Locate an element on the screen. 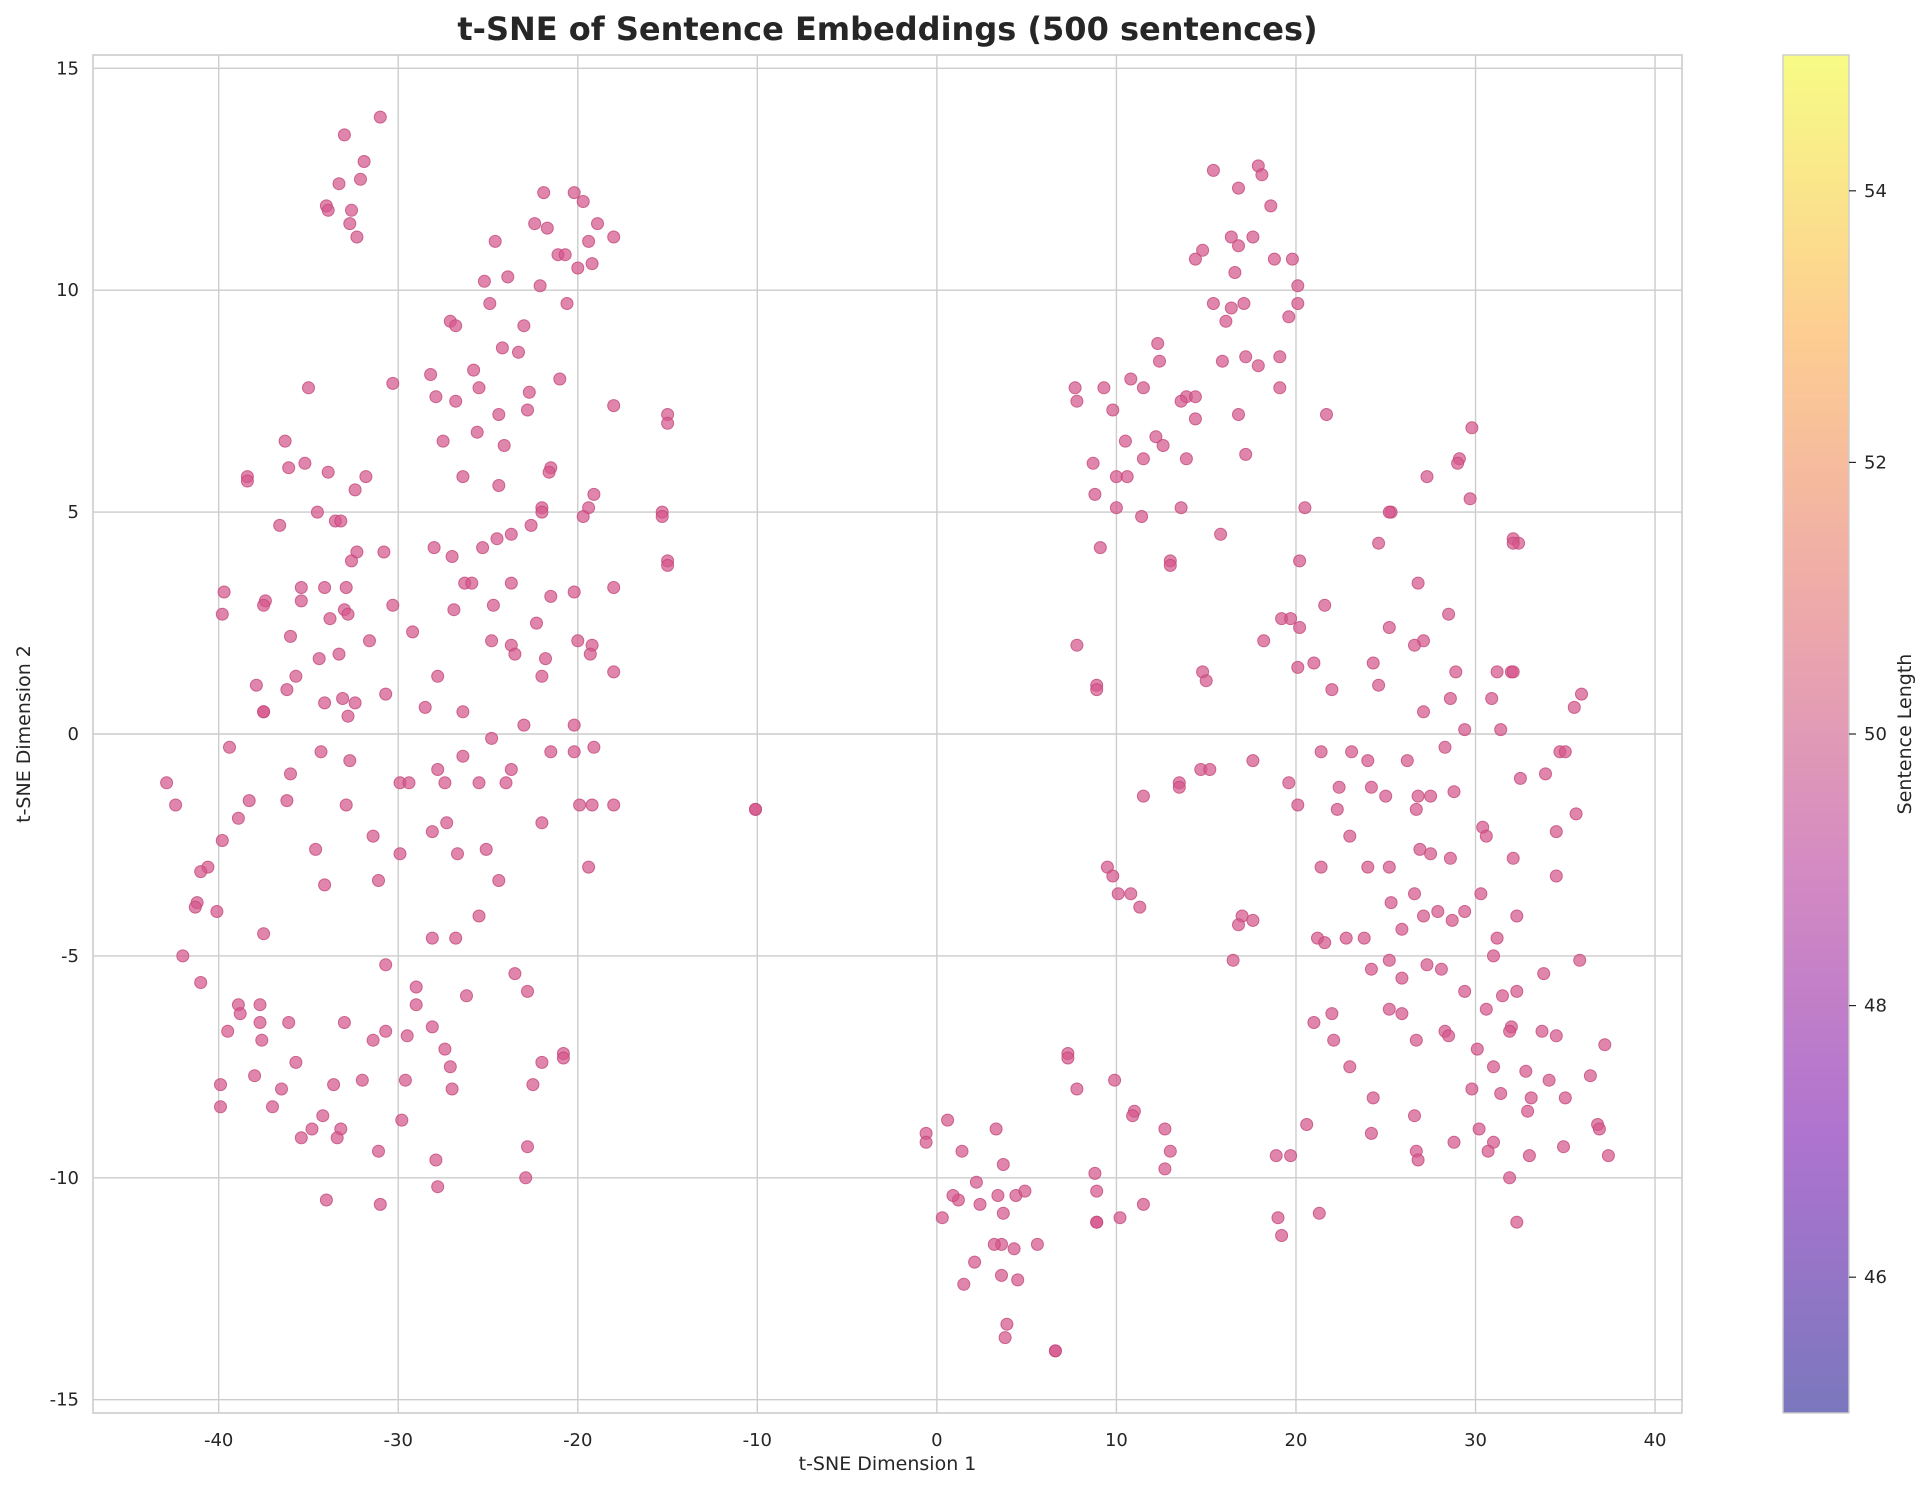 The width and height of the screenshot is (1924, 1485). colorbar-tick-label: 46 is located at coordinates (1875, 1277).